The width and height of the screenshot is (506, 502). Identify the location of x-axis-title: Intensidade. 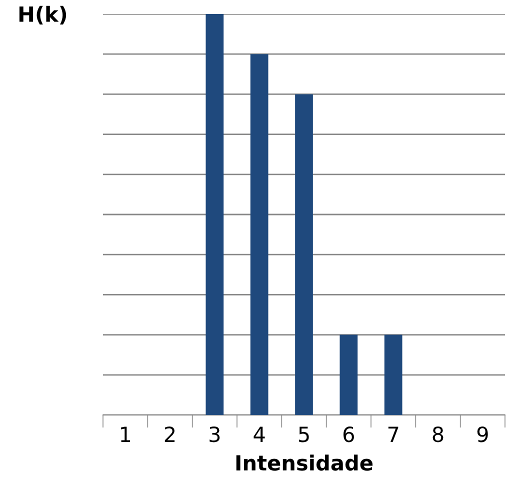
(304, 462).